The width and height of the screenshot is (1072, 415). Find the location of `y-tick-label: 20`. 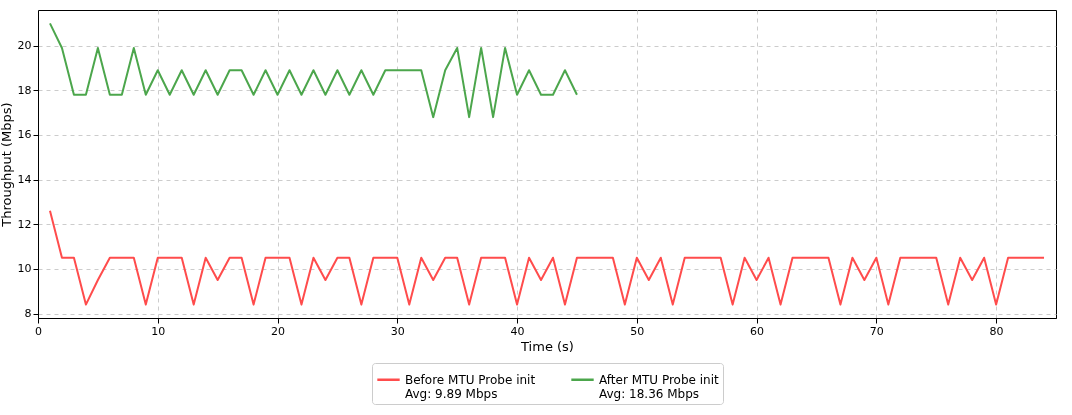

y-tick-label: 20 is located at coordinates (24, 46).